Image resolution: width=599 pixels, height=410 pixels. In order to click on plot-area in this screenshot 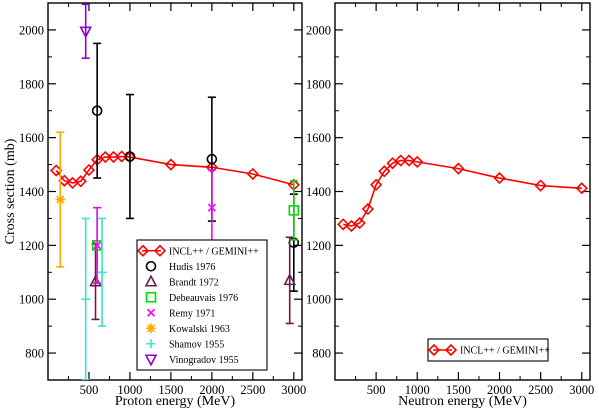, I will do `click(462, 193)`.